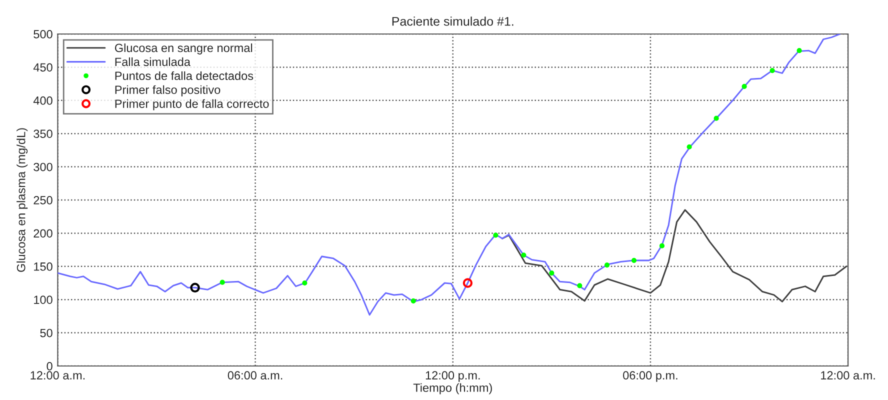 The height and width of the screenshot is (400, 888). I want to click on y-tick-label: 300, so click(43, 167).